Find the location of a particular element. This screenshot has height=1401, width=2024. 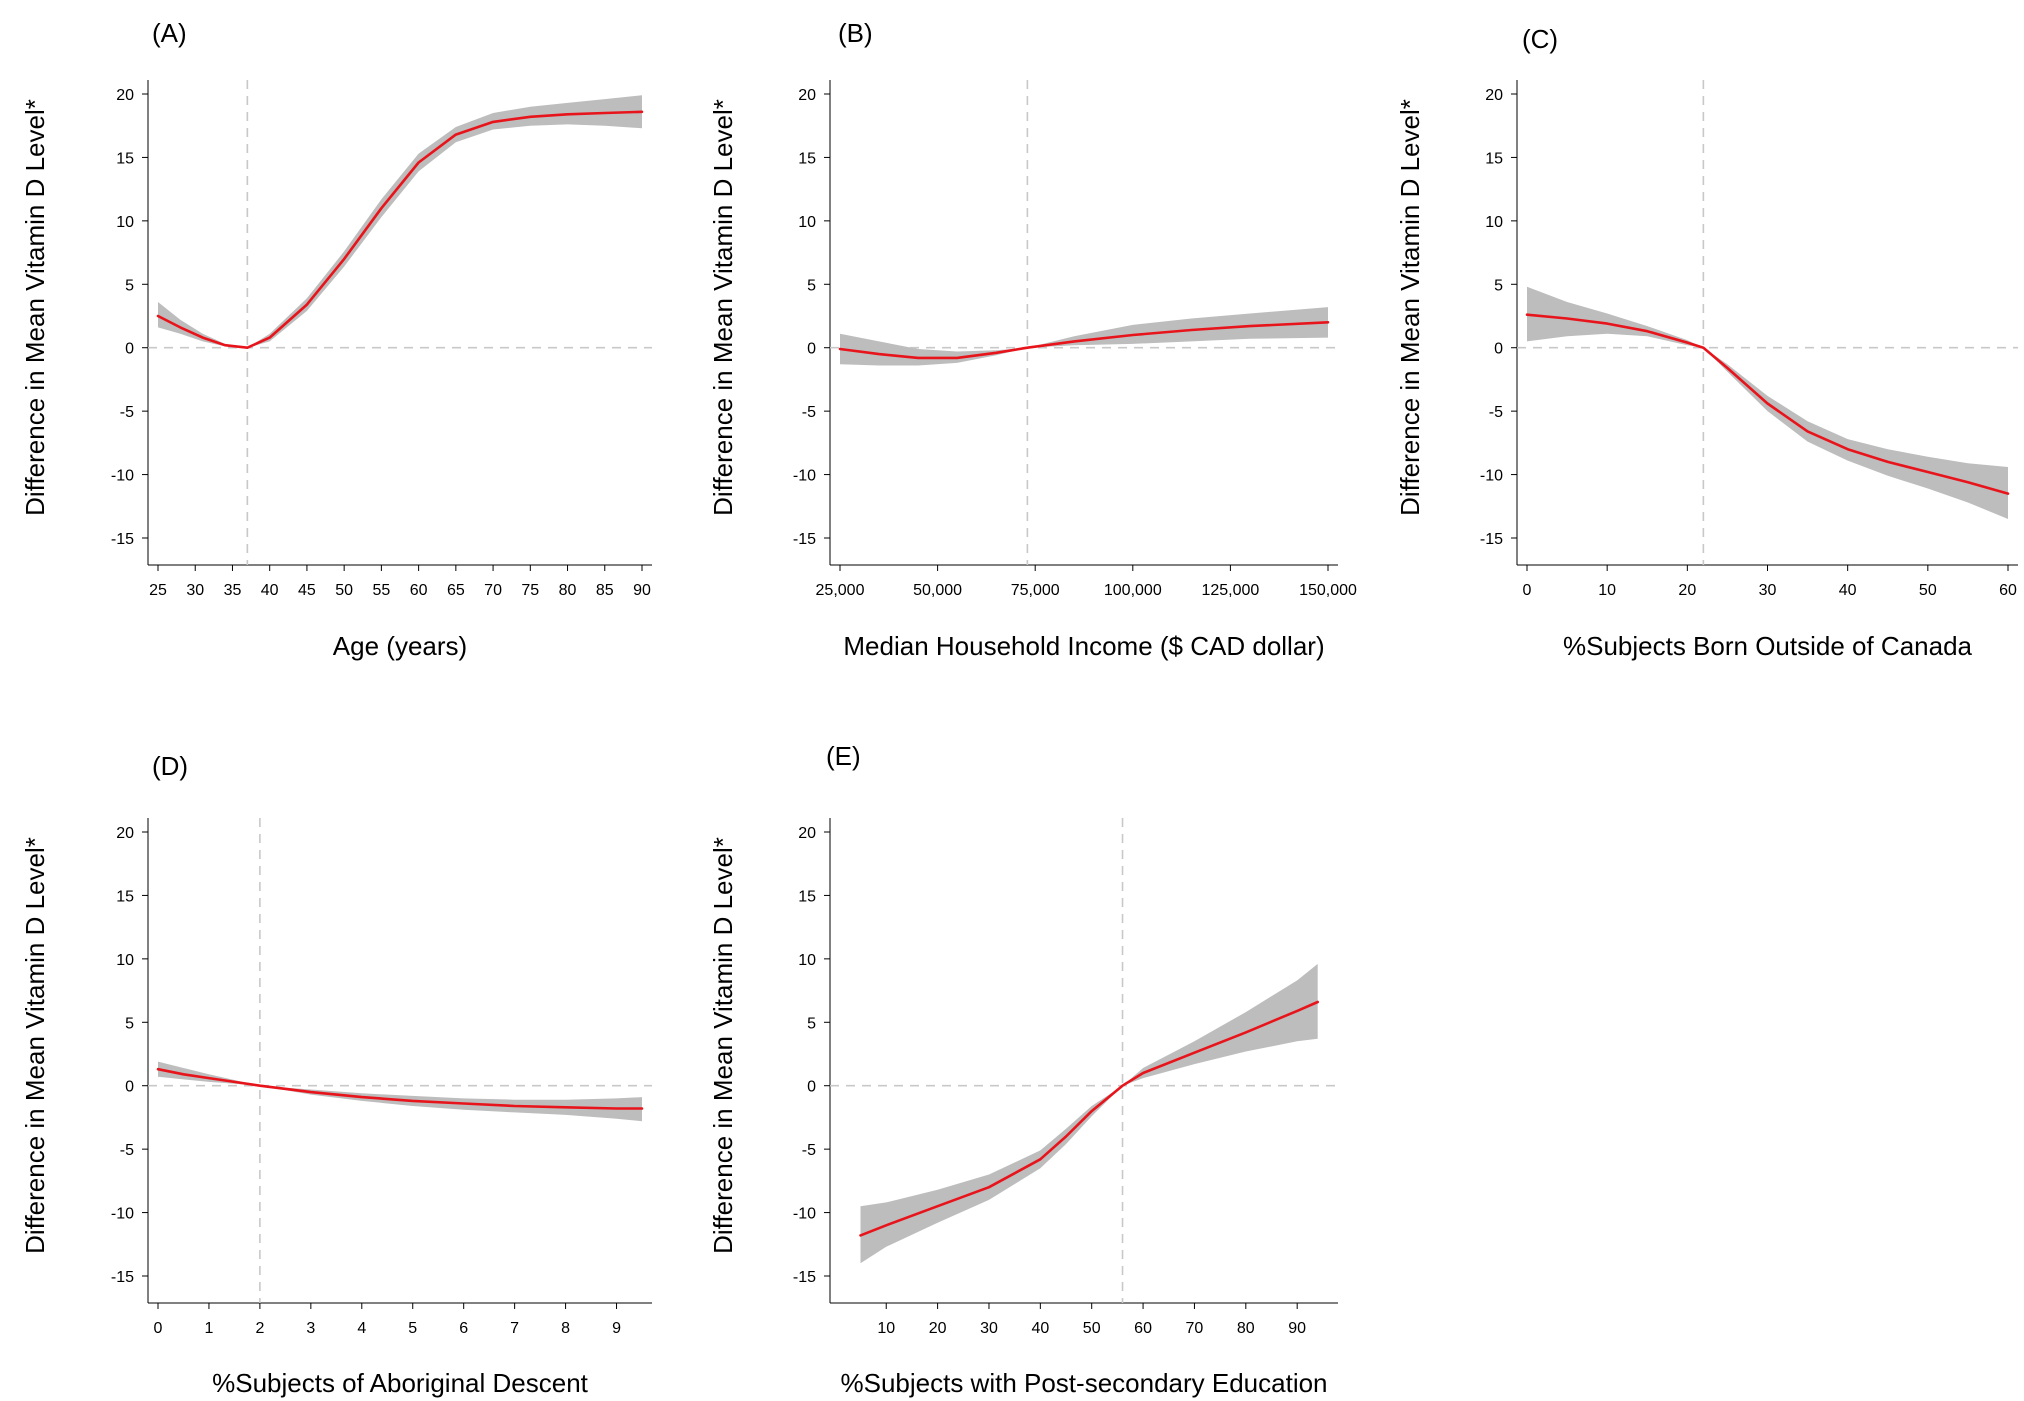

x-tick-label: 1 is located at coordinates (208, 1328).